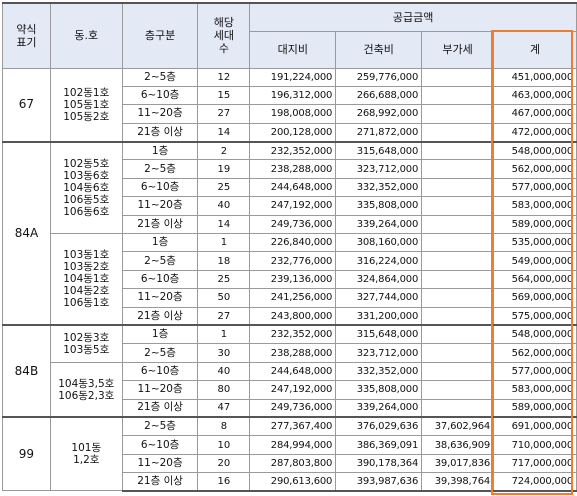  I want to click on building-unit-line: 106동1호, so click(86, 303).